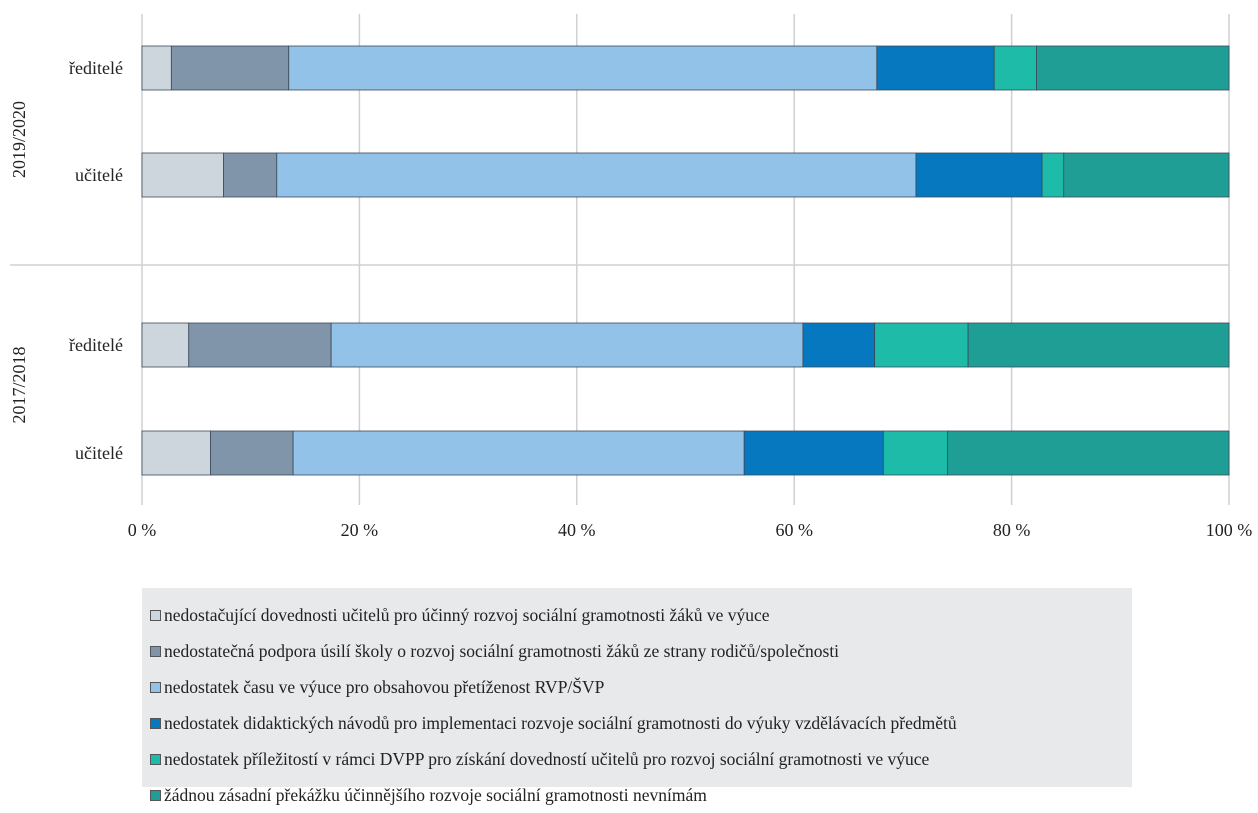 This screenshot has height=813, width=1258. What do you see at coordinates (1229, 530) in the screenshot?
I see `x-tick-label: 100 %` at bounding box center [1229, 530].